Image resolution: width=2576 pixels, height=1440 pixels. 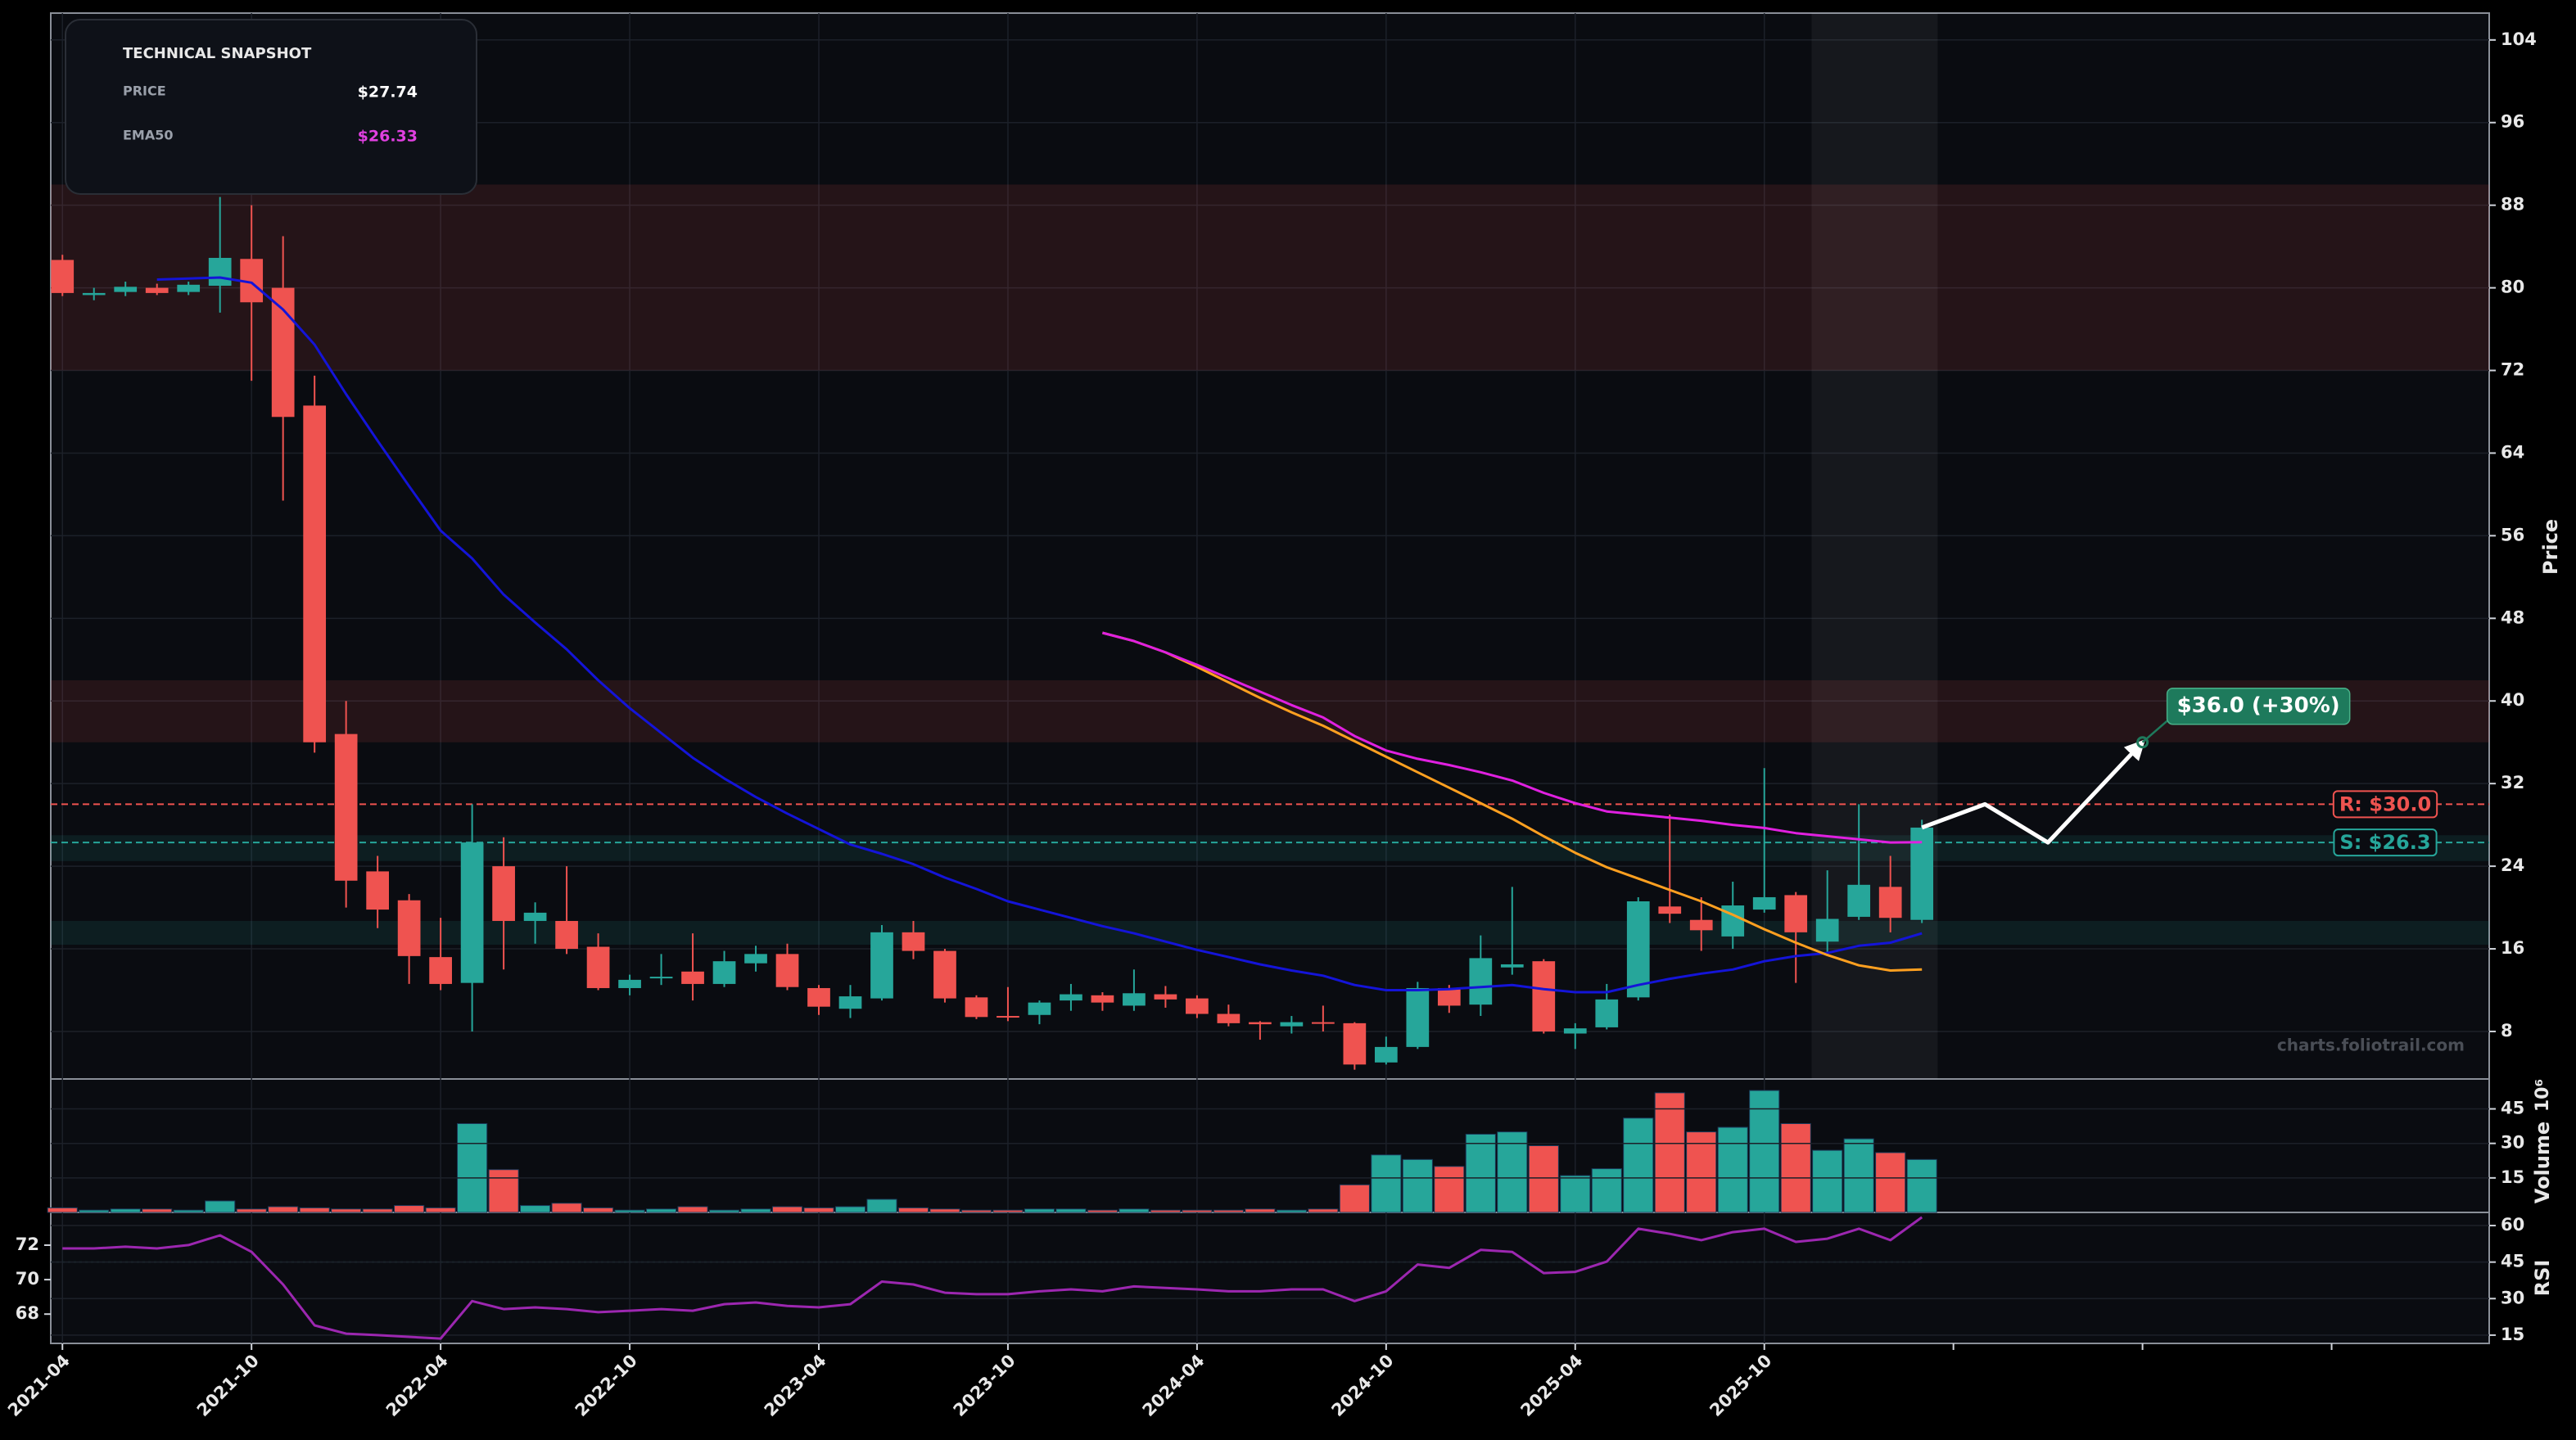 What do you see at coordinates (2512, 1297) in the screenshot?
I see `y2-tick-label: 30` at bounding box center [2512, 1297].